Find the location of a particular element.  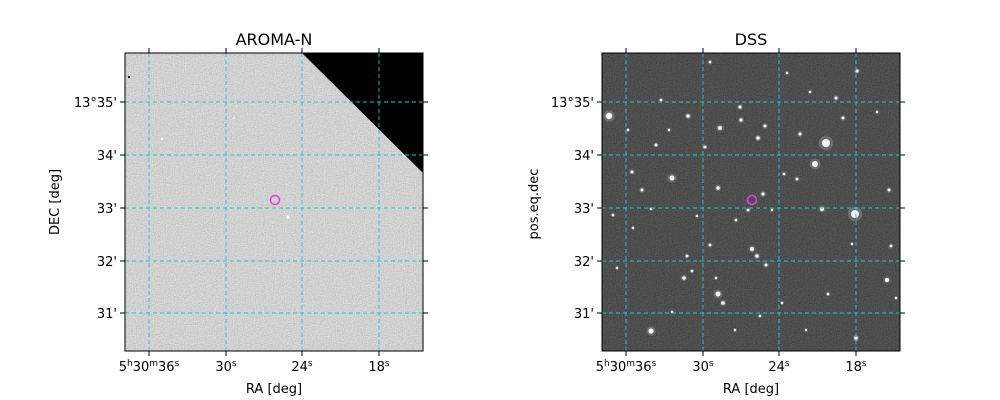

panel-title: AROMA-N is located at coordinates (274, 39).